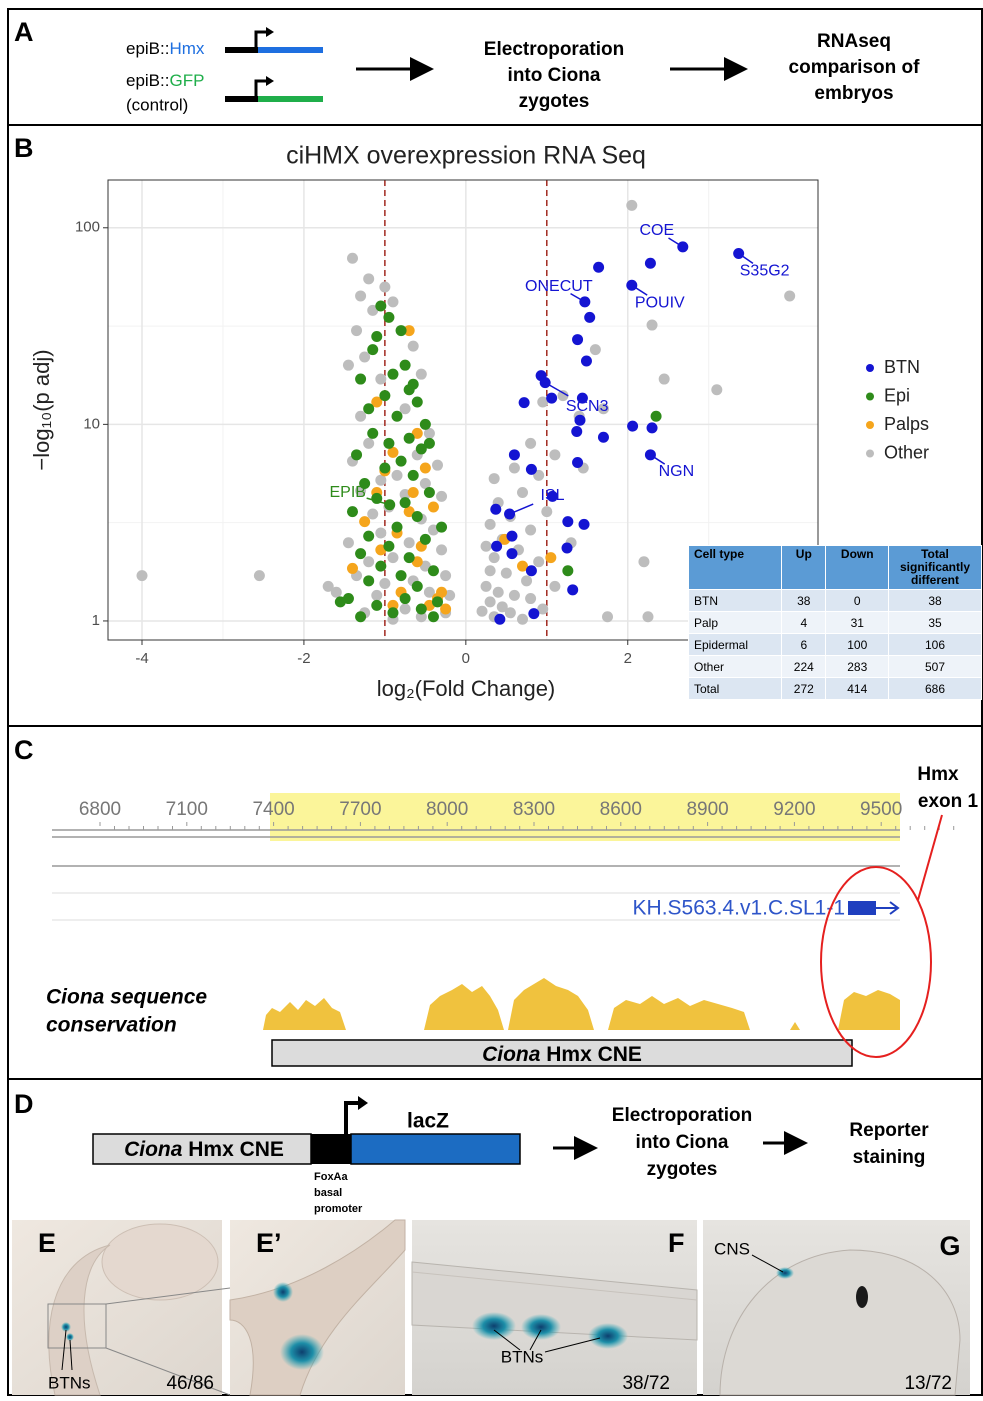 This screenshot has width=983, height=1401. Describe the element at coordinates (363, 1103) in the screenshot. I see `tss-arrowhead` at that location.